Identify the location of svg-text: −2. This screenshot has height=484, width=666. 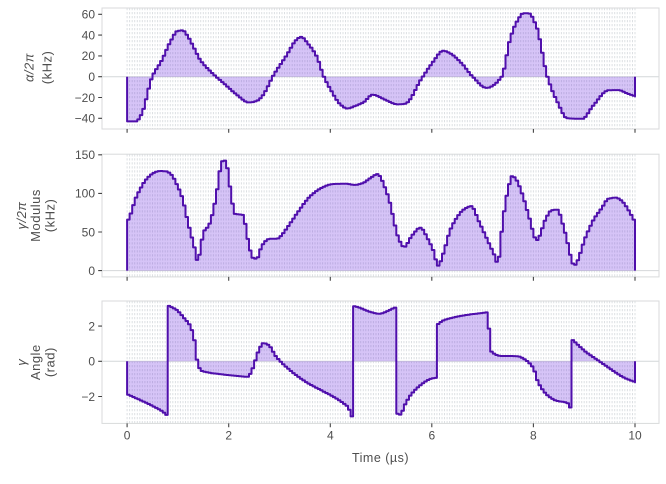
(88, 397).